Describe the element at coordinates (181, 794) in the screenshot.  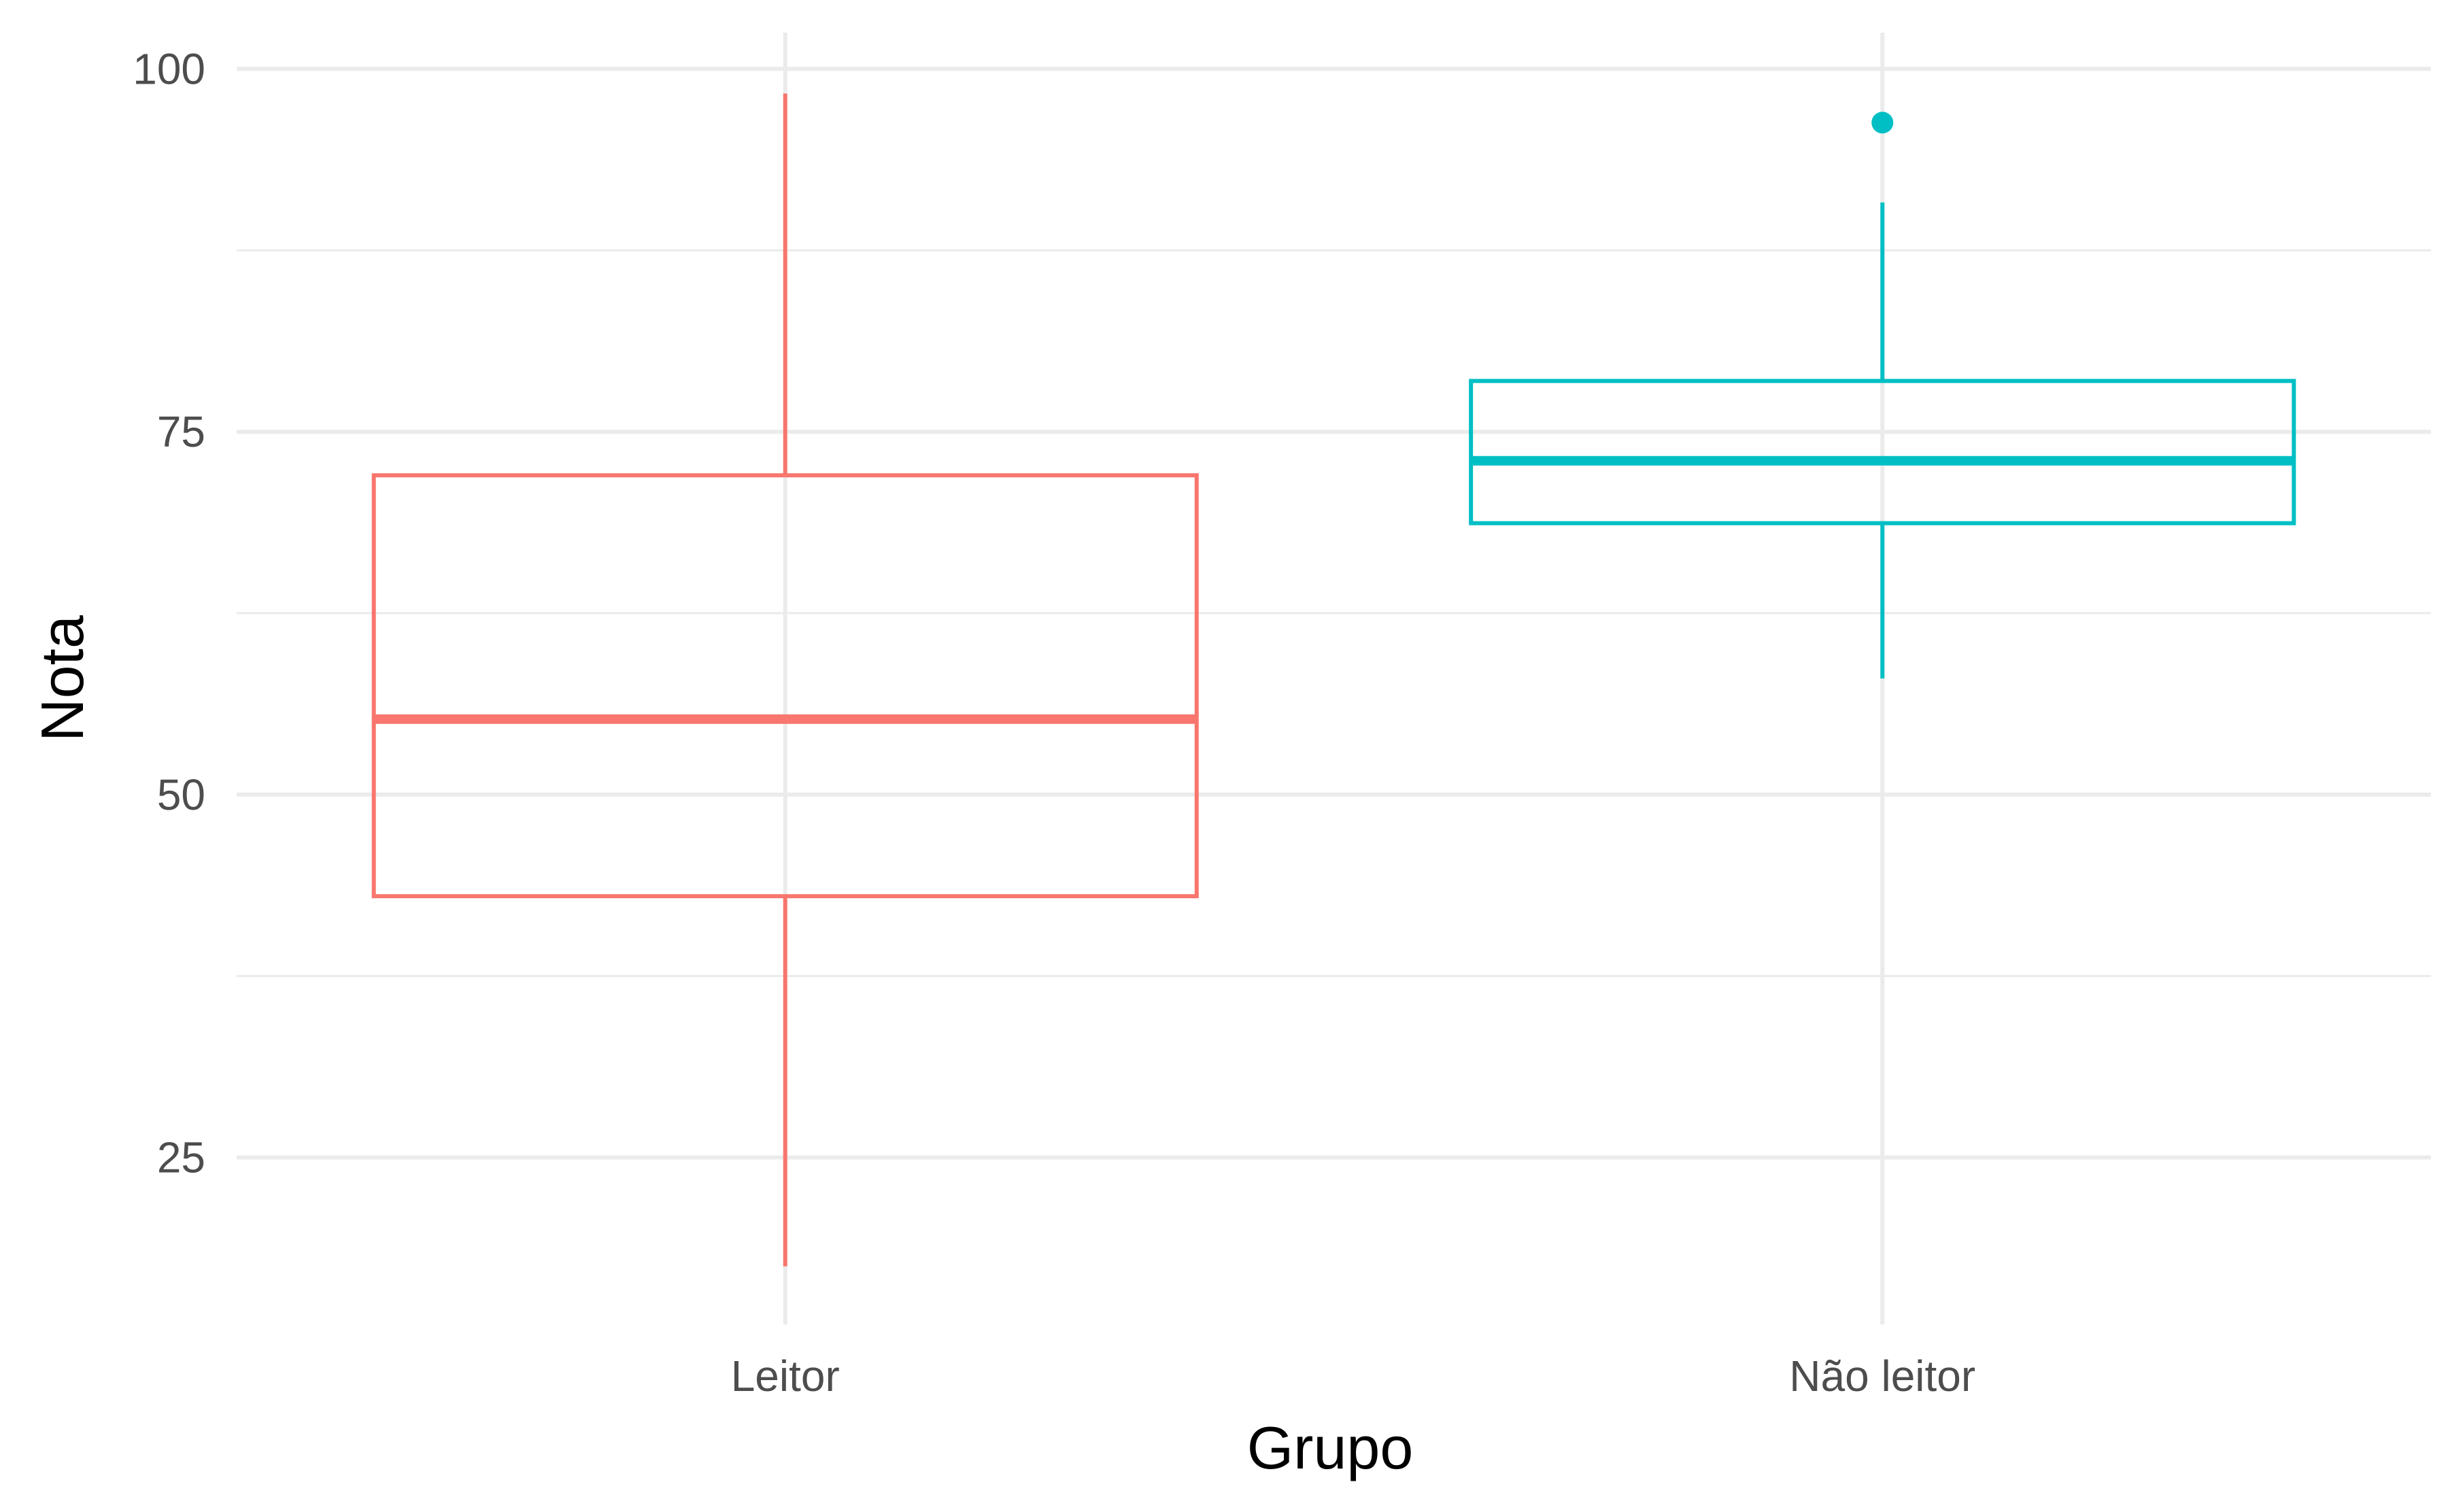
I see `y-tick-label: 50` at that location.